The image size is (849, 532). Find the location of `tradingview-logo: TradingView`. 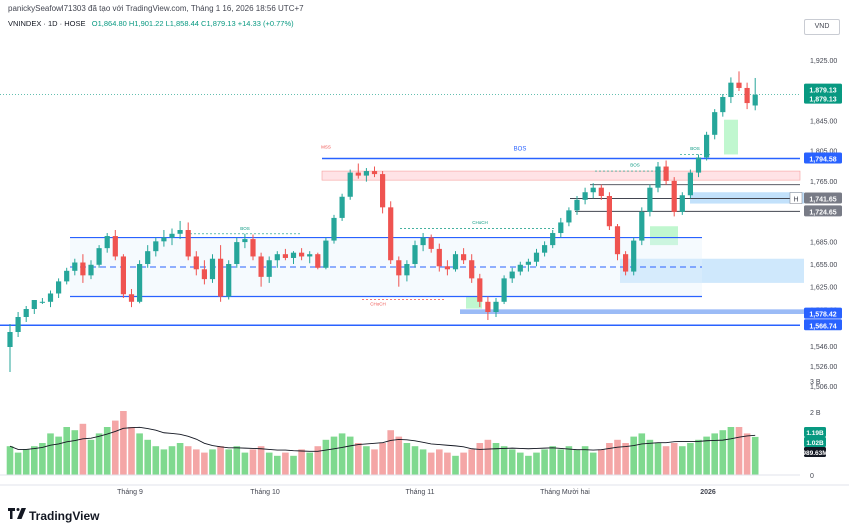

tradingview-logo: TradingView is located at coordinates (53, 515).